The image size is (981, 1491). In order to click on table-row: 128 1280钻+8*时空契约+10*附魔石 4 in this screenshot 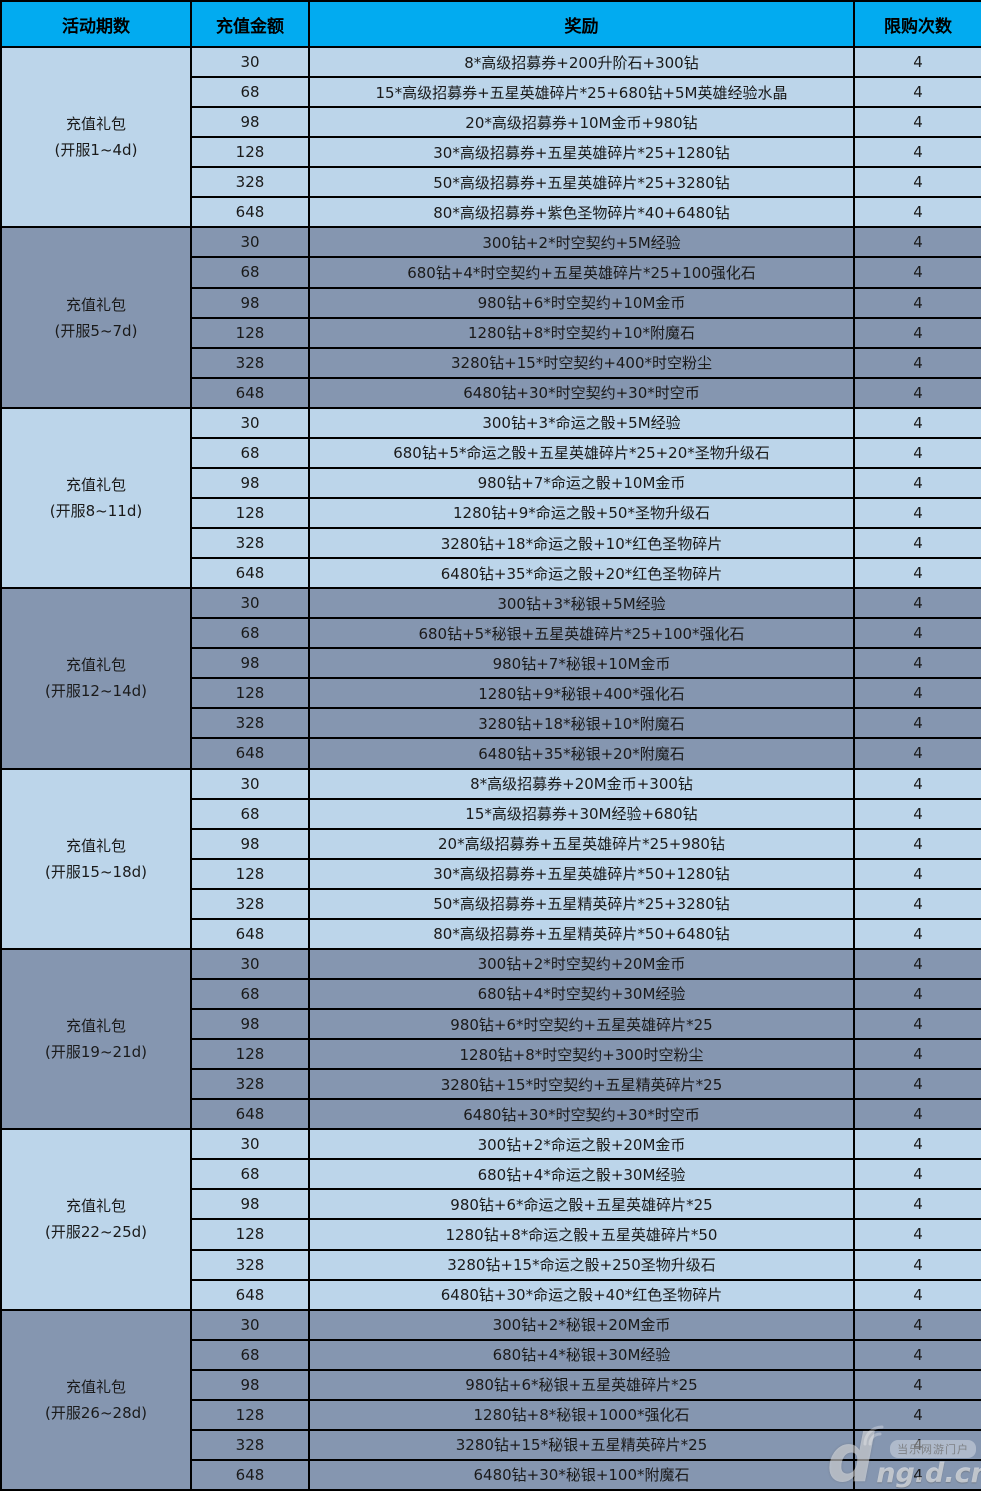, I will do `click(491, 332)`.